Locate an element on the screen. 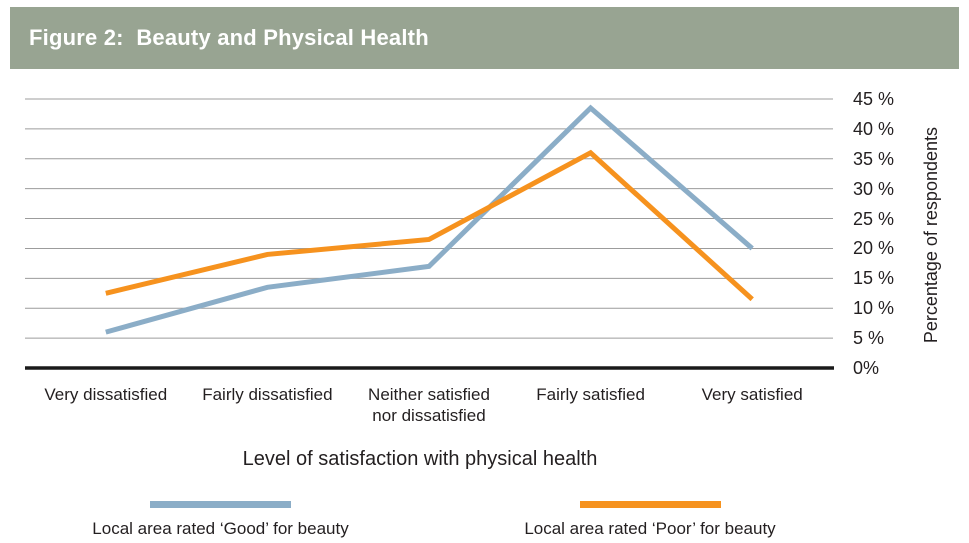 The height and width of the screenshot is (543, 969). y-axis-title-wrap: Percentage of respondents is located at coordinates (931, 235).